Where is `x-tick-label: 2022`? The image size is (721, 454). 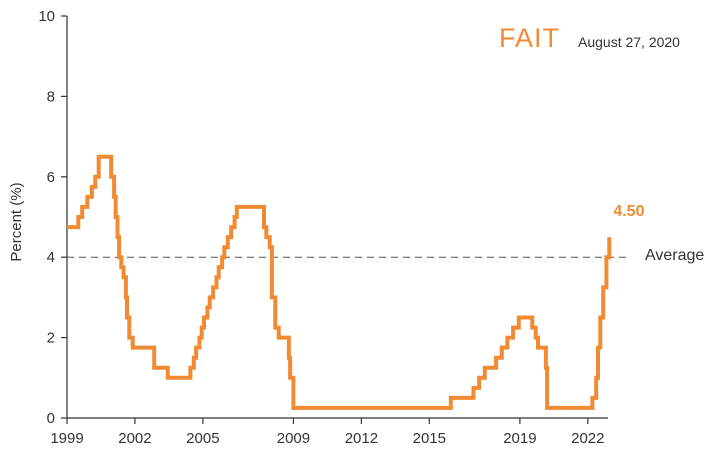
x-tick-label: 2022 is located at coordinates (587, 438).